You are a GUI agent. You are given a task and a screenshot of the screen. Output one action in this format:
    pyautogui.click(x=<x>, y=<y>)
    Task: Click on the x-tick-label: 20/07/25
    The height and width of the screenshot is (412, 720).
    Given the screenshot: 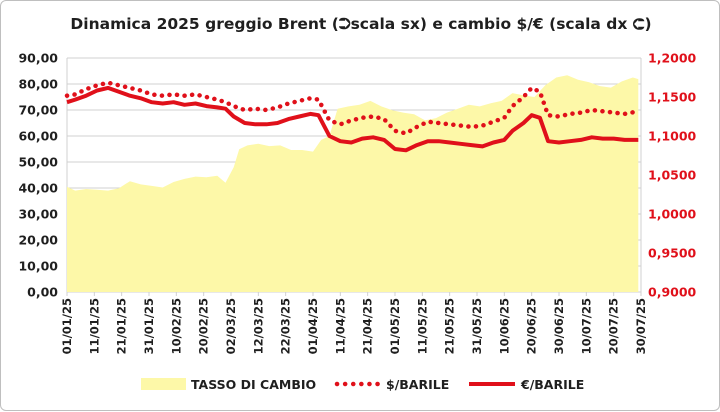 What is the action you would take?
    pyautogui.click(x=614, y=326)
    